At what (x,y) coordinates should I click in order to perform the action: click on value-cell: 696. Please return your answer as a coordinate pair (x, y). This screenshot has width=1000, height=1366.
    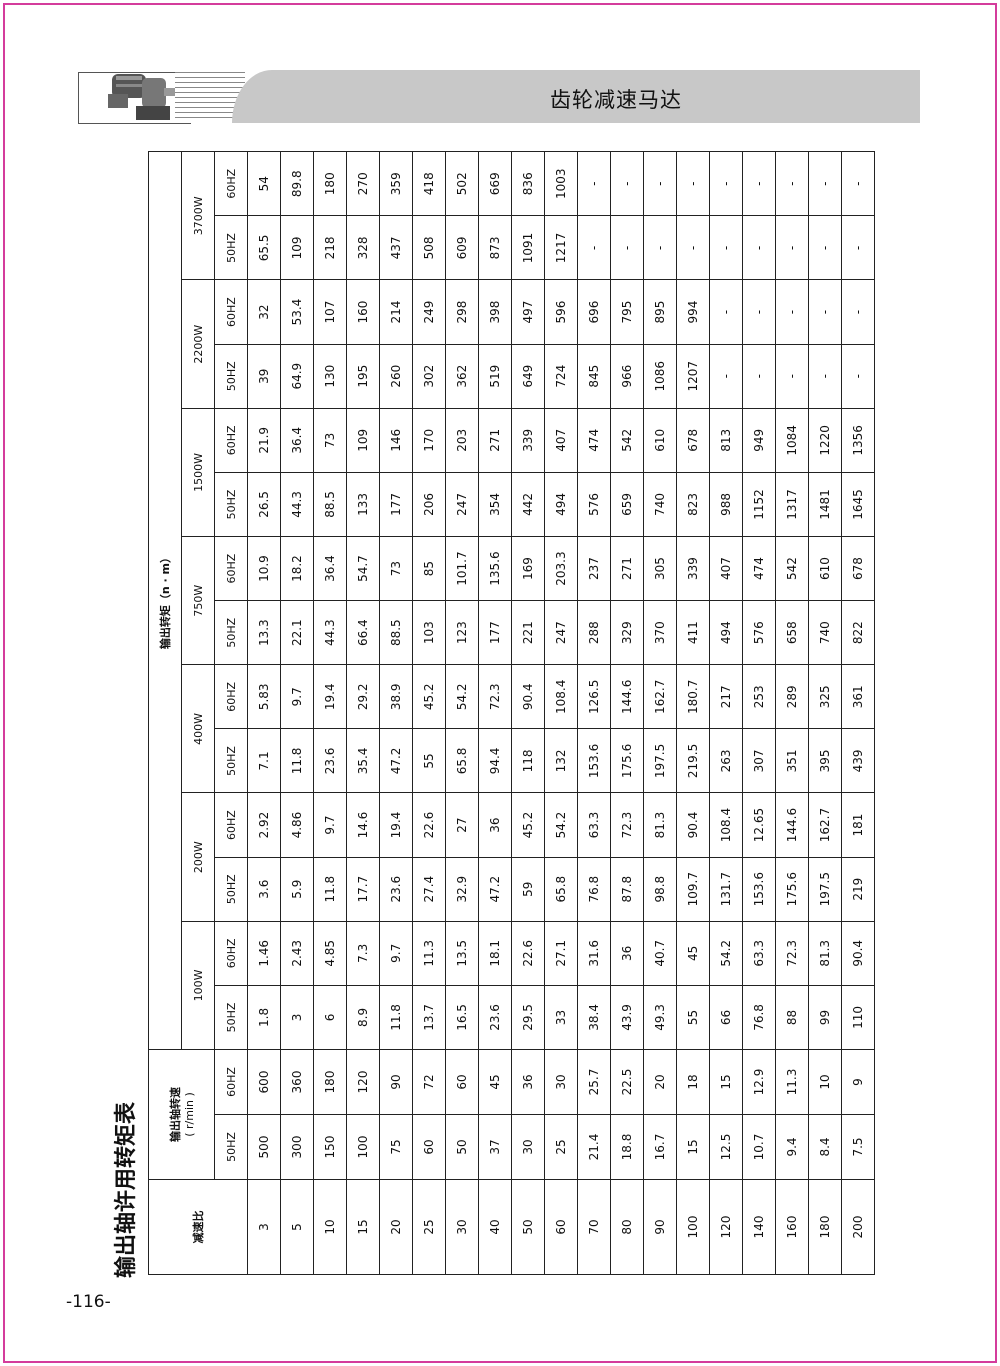
    Looking at the image, I should click on (594, 312).